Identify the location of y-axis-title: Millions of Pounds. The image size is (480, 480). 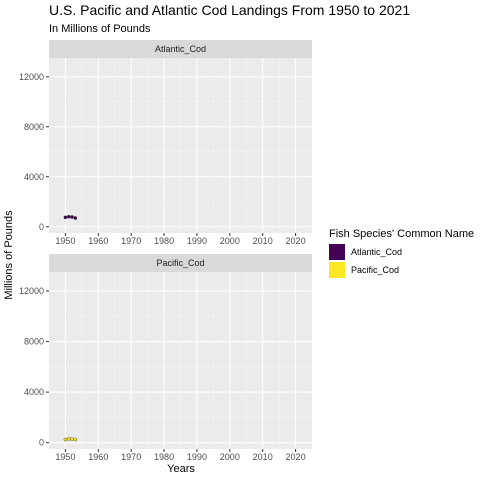
(9, 255).